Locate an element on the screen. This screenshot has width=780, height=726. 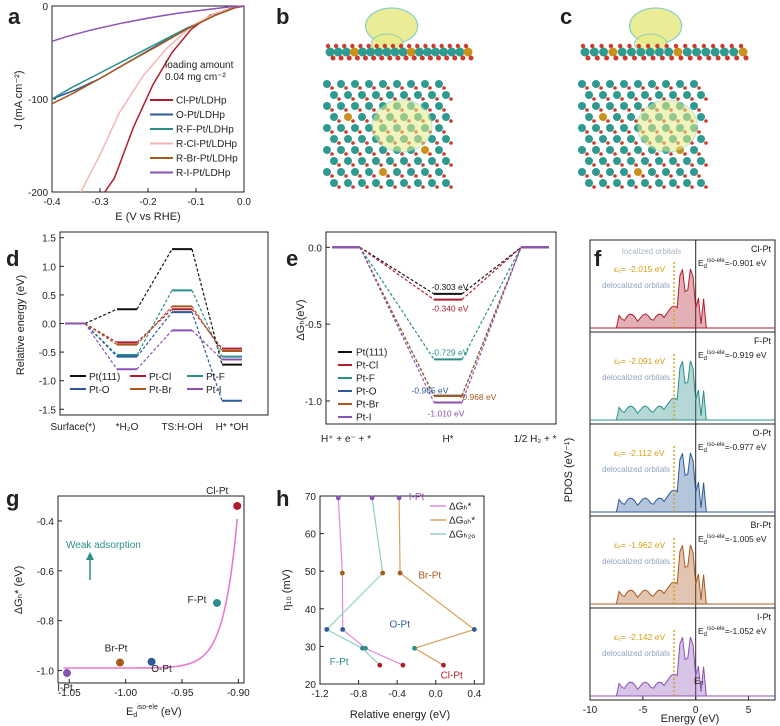
x-tick-label: -0.4 is located at coordinates (52, 202).